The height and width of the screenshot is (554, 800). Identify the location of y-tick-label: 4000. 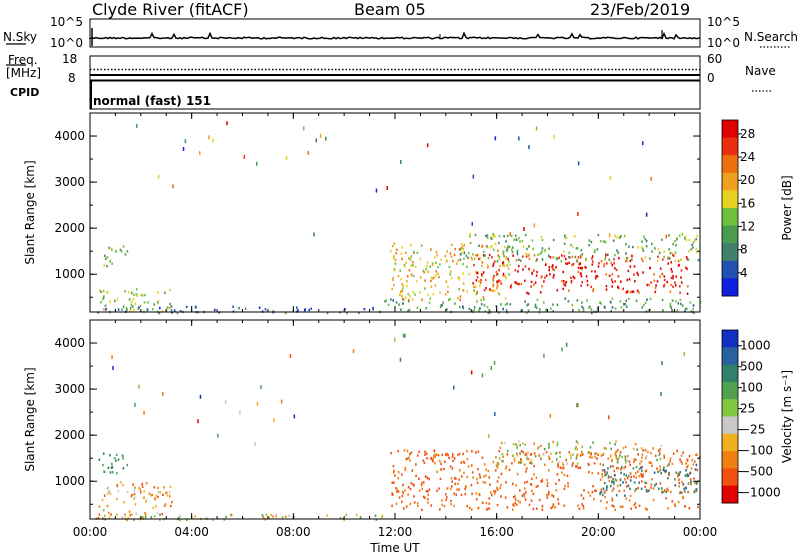
(69, 136).